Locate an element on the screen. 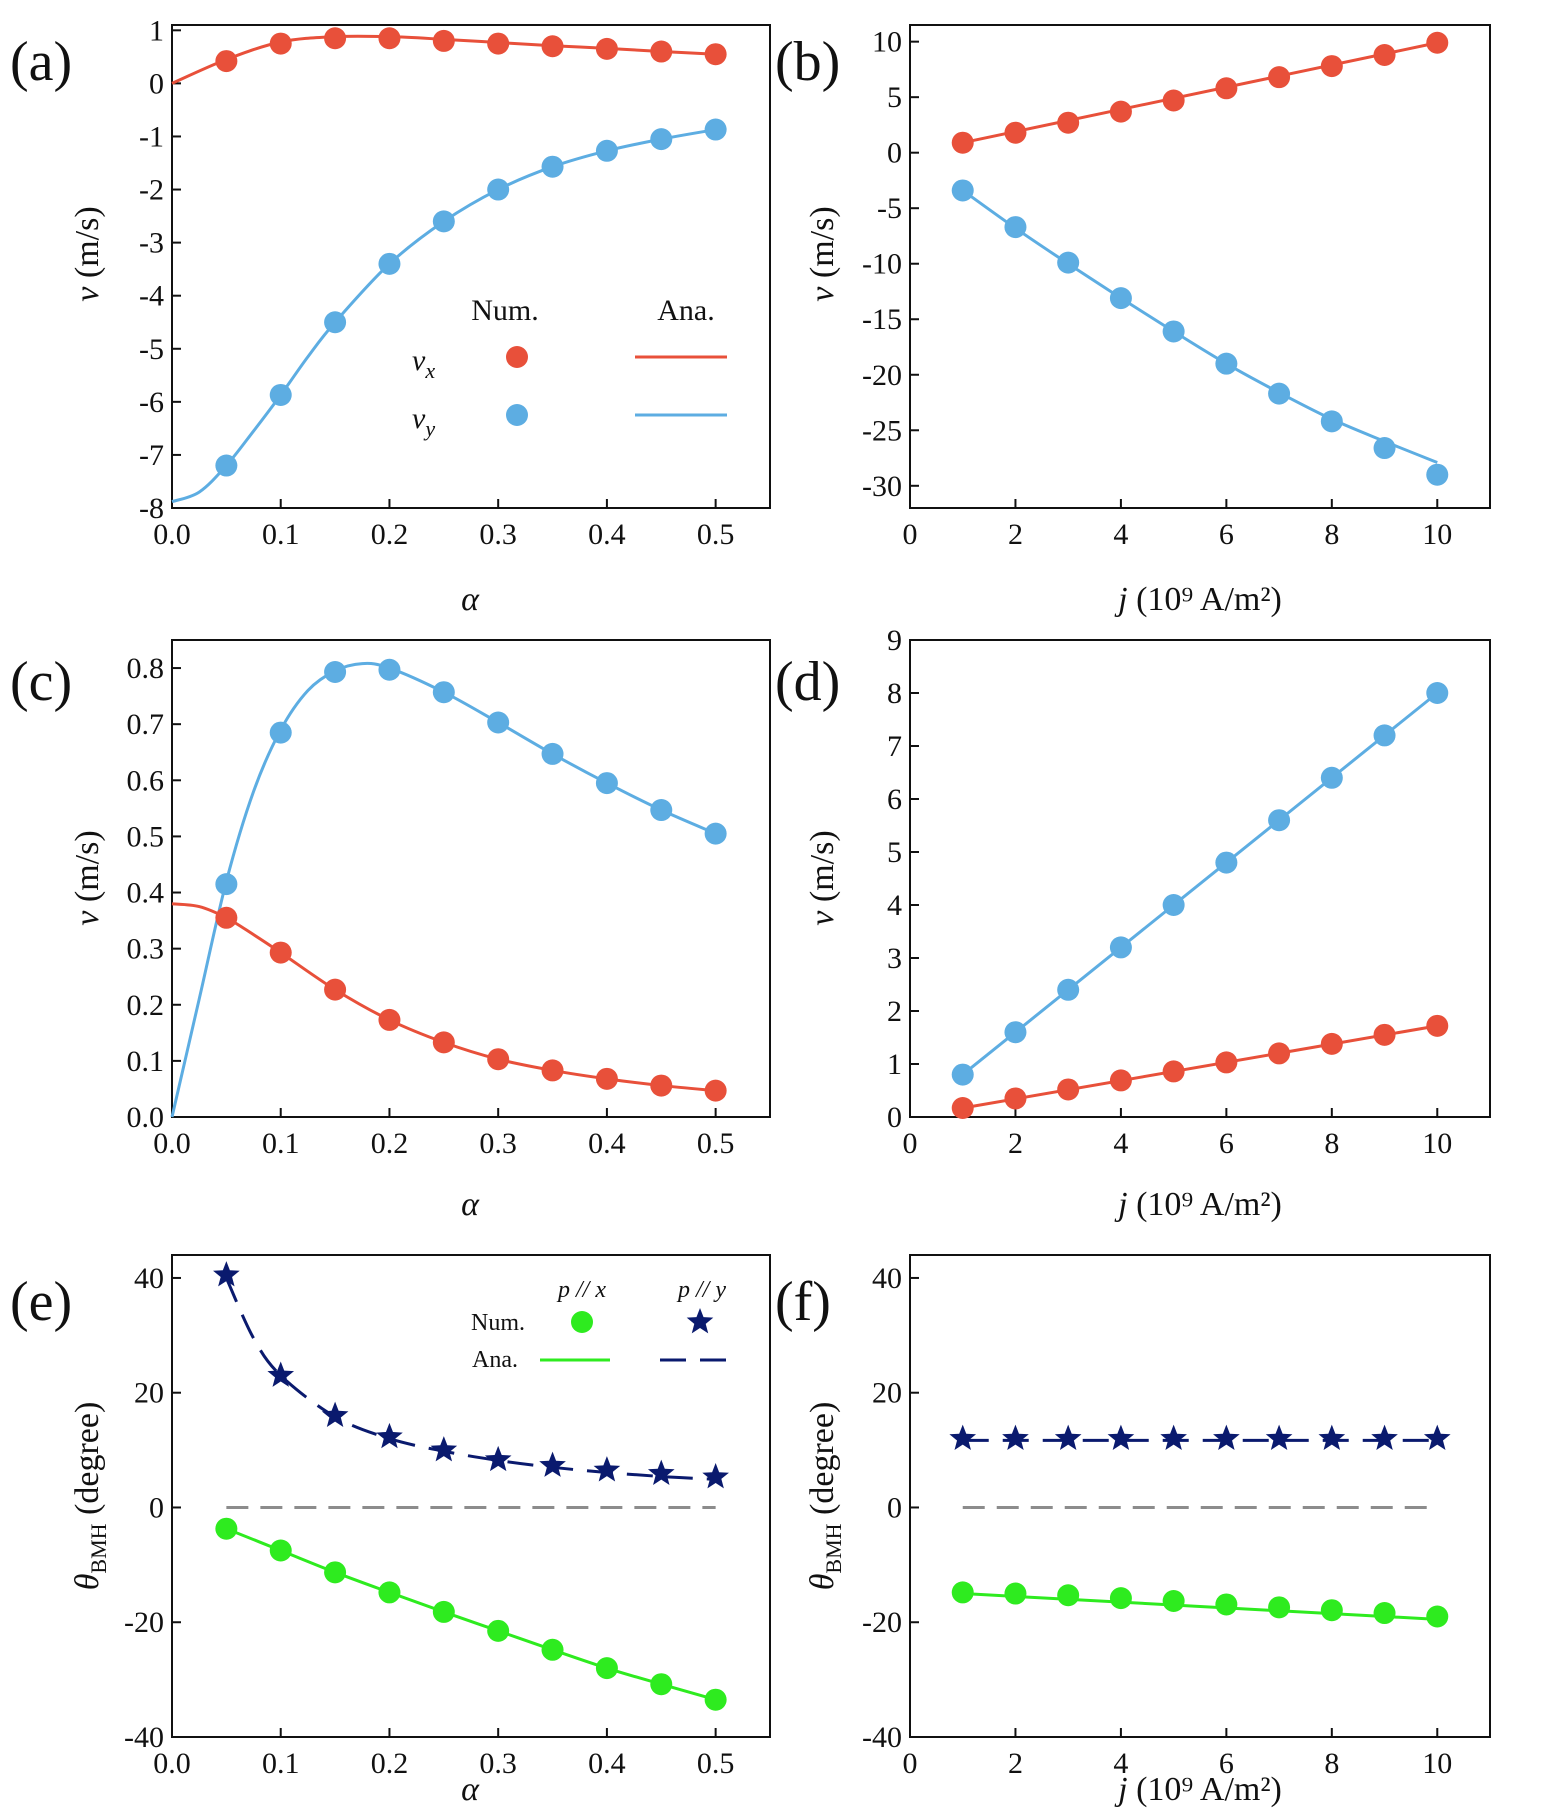 The height and width of the screenshot is (1811, 1551). x-tick-label: 8 is located at coordinates (1331, 1763).